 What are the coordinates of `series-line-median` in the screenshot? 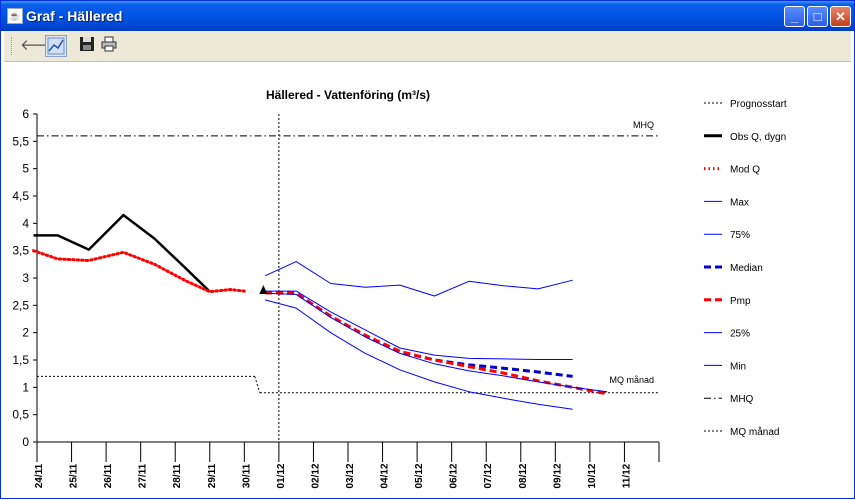 It's located at (419, 334).